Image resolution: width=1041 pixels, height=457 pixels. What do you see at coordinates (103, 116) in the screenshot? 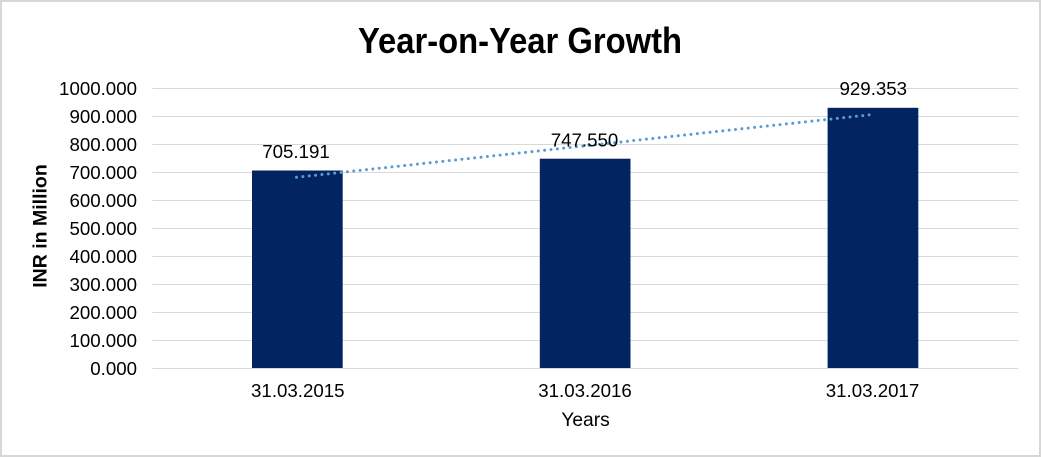
I see `svg-text: 900.000` at bounding box center [103, 116].